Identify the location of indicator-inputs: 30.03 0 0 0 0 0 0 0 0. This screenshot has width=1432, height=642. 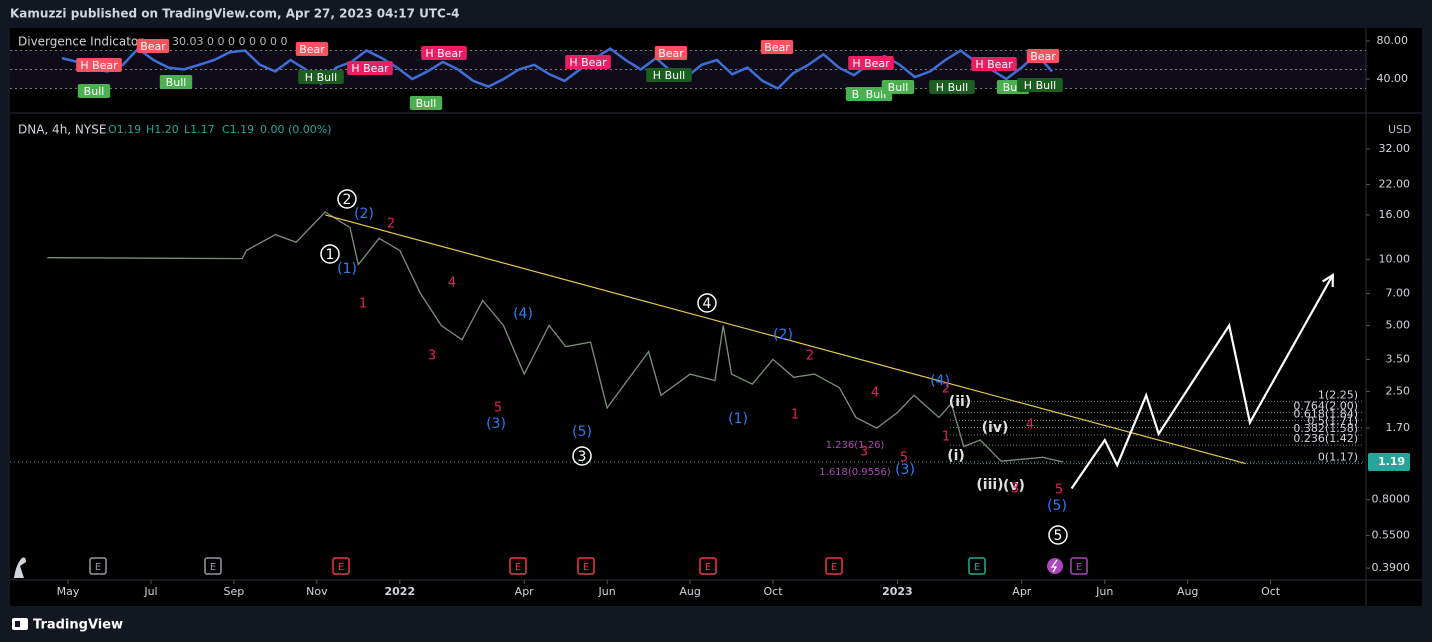
(229, 41).